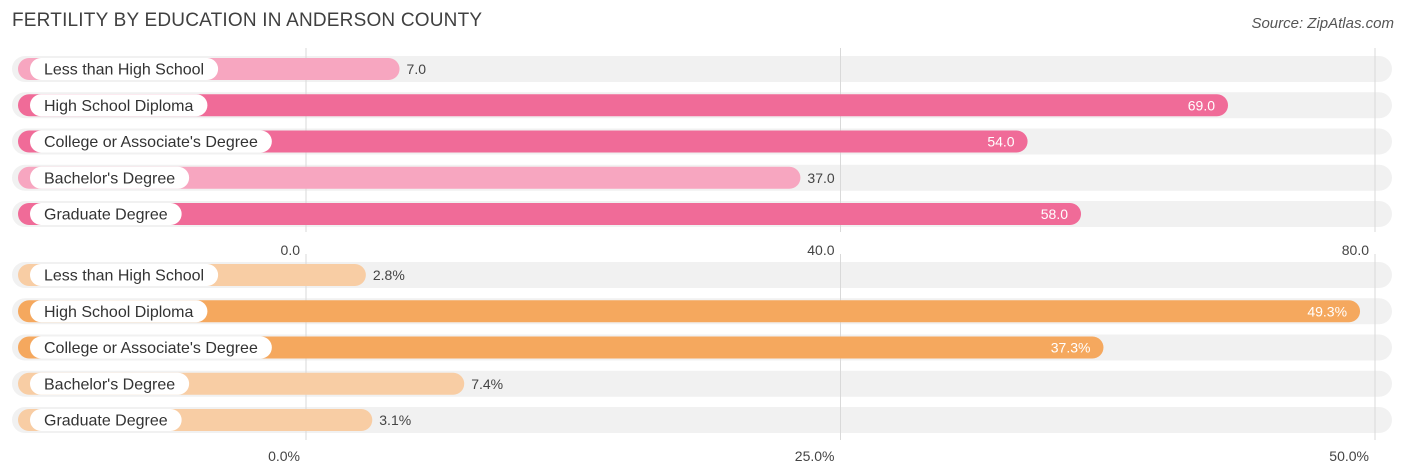  What do you see at coordinates (1000, 142) in the screenshot?
I see `value-label: 54.0` at bounding box center [1000, 142].